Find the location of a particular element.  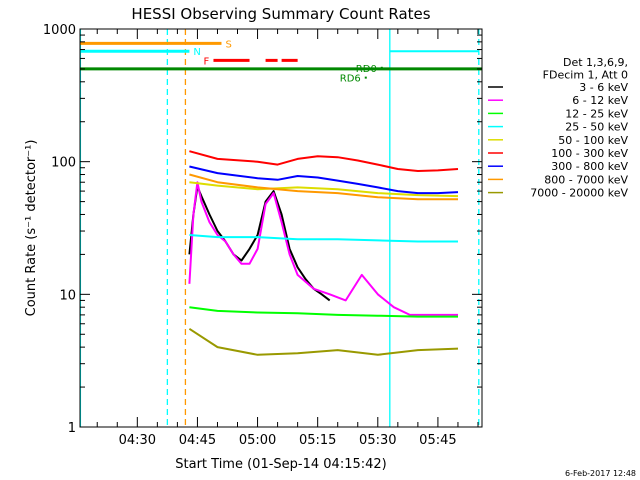

legend-header: FDecim 1, Att 0 is located at coordinates (585, 75).